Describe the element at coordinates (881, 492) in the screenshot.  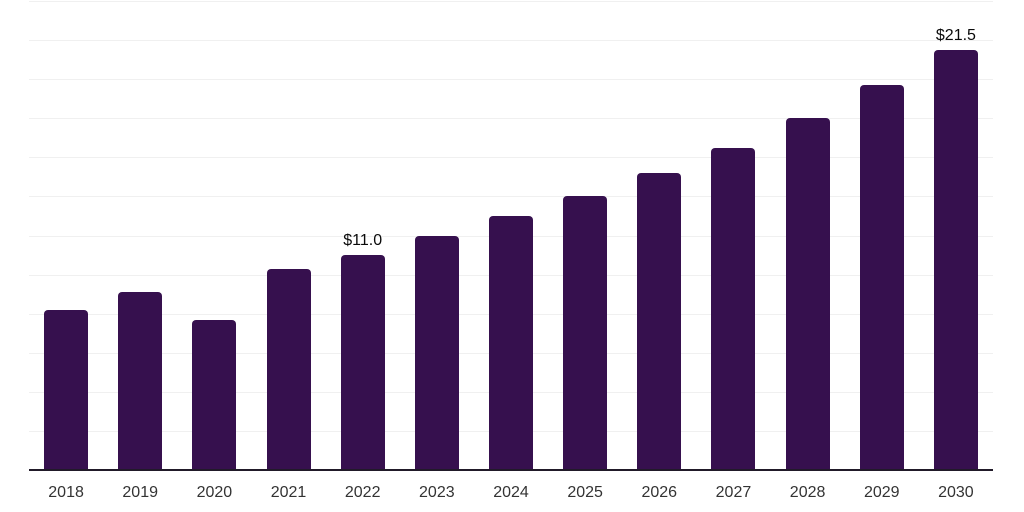
I see `x-tick-label-2029: 2029` at that location.